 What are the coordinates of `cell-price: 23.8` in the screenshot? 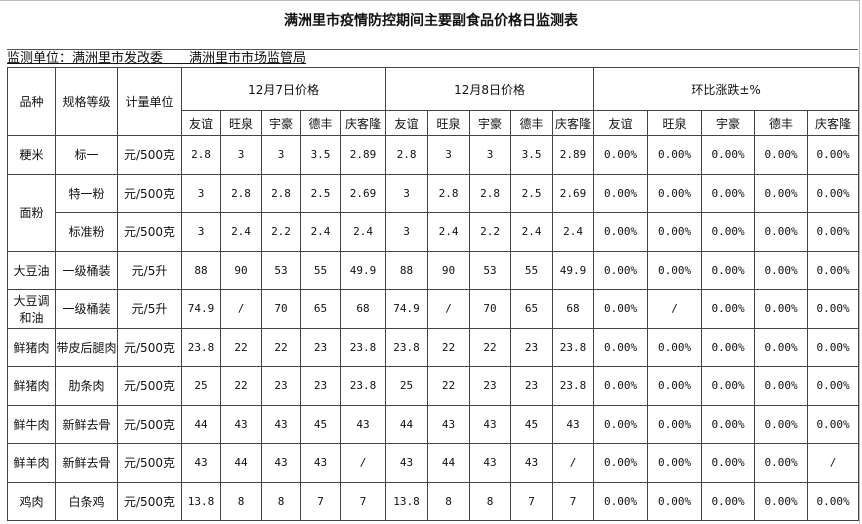 It's located at (363, 386).